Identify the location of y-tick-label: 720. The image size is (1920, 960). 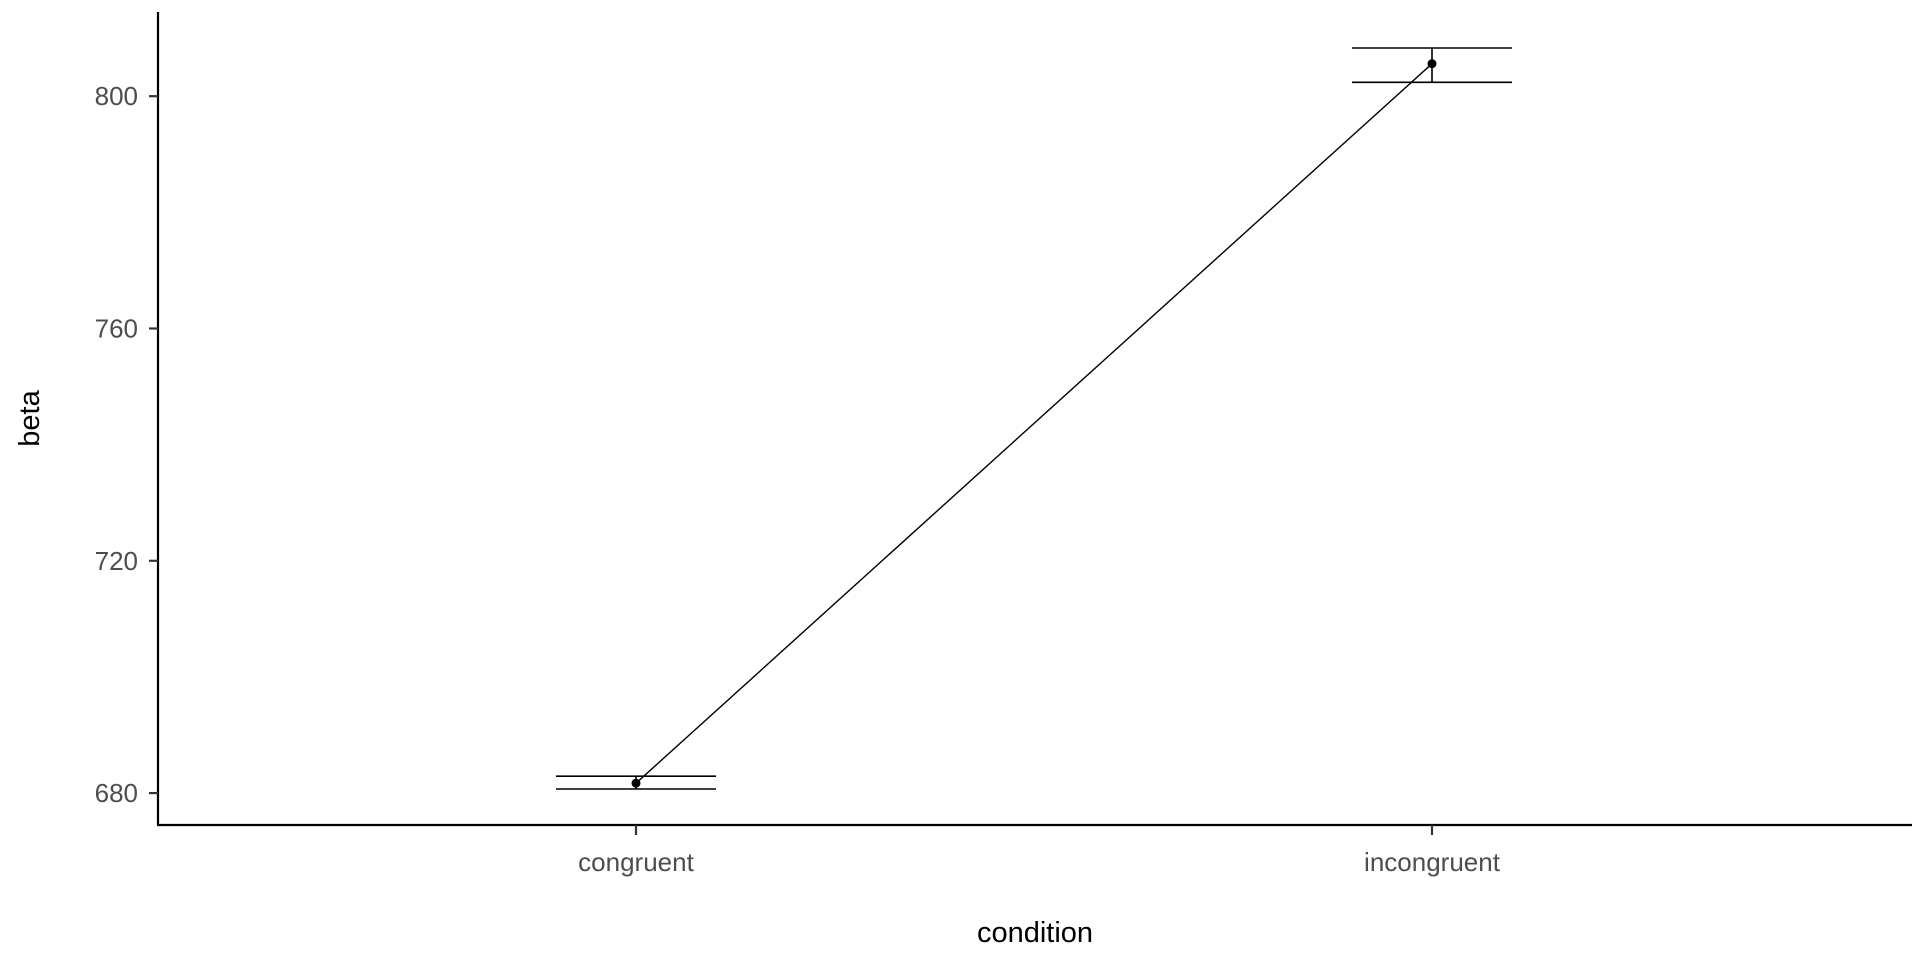
(116, 561).